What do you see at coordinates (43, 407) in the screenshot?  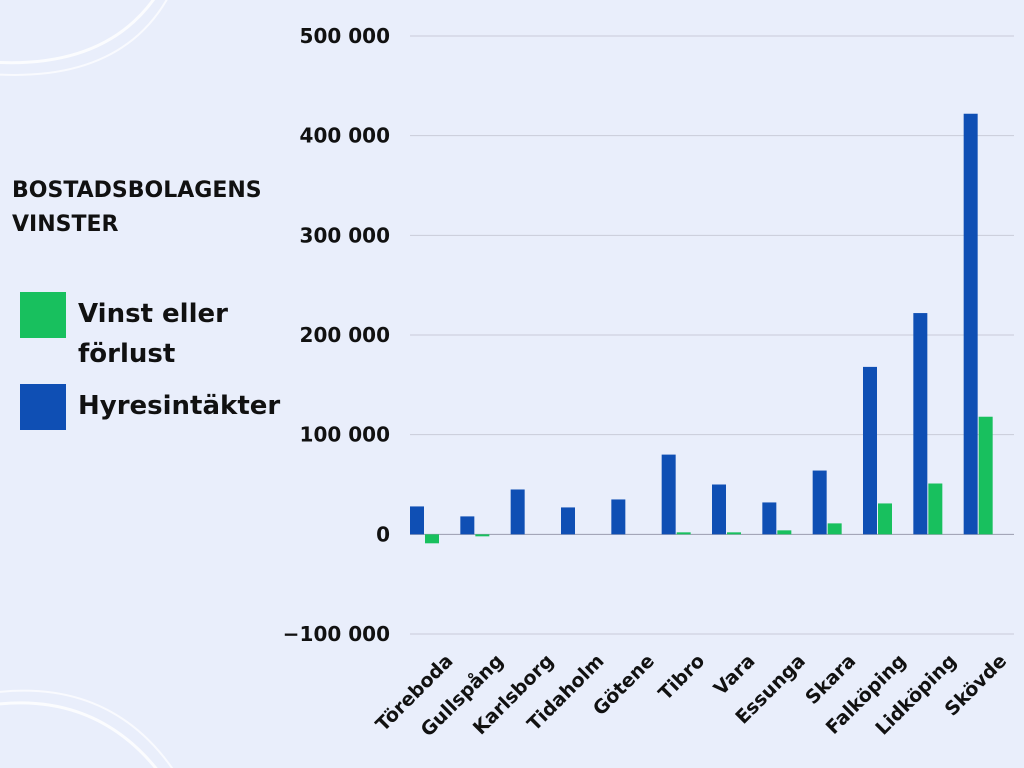 I see `legend-swatch-hyres` at bounding box center [43, 407].